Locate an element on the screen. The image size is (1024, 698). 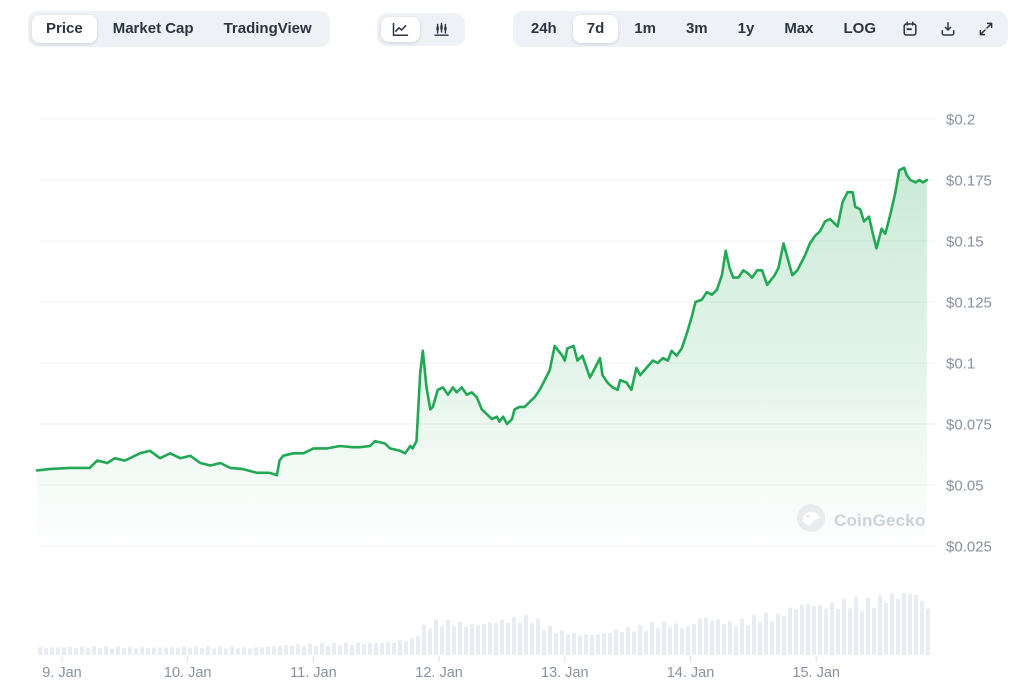
view-tabs-group: Price Market Cap TradingView is located at coordinates (179, 29).